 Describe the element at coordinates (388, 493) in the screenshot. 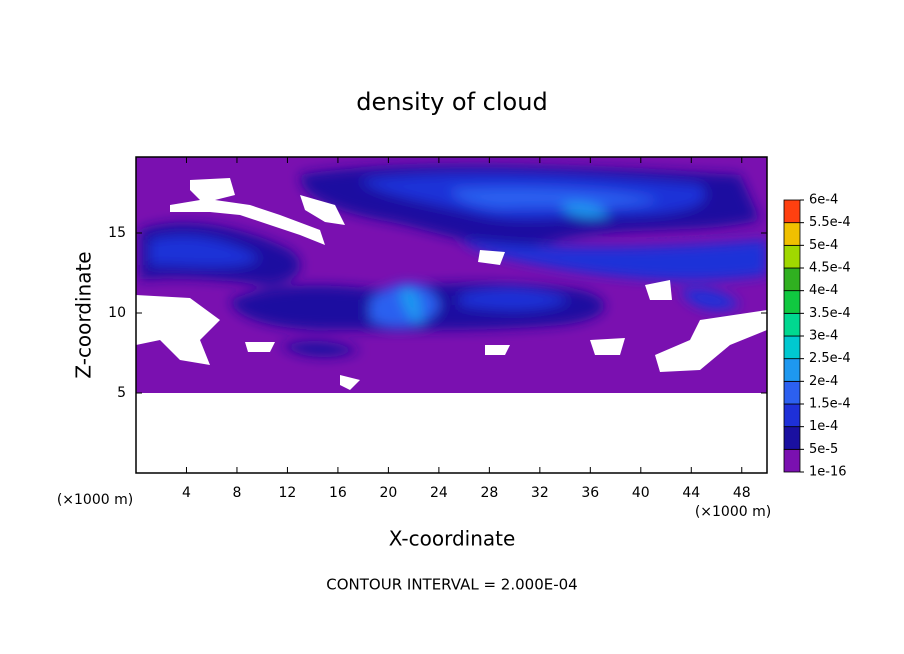

I see `x-tick-label: 20` at that location.